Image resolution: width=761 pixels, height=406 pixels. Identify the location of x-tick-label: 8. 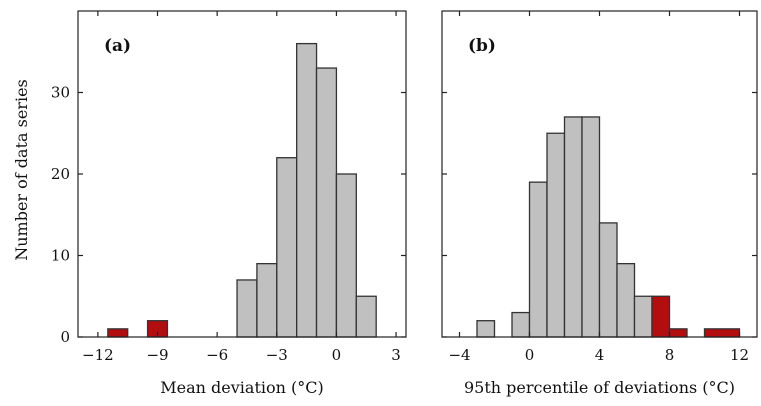
(670, 355).